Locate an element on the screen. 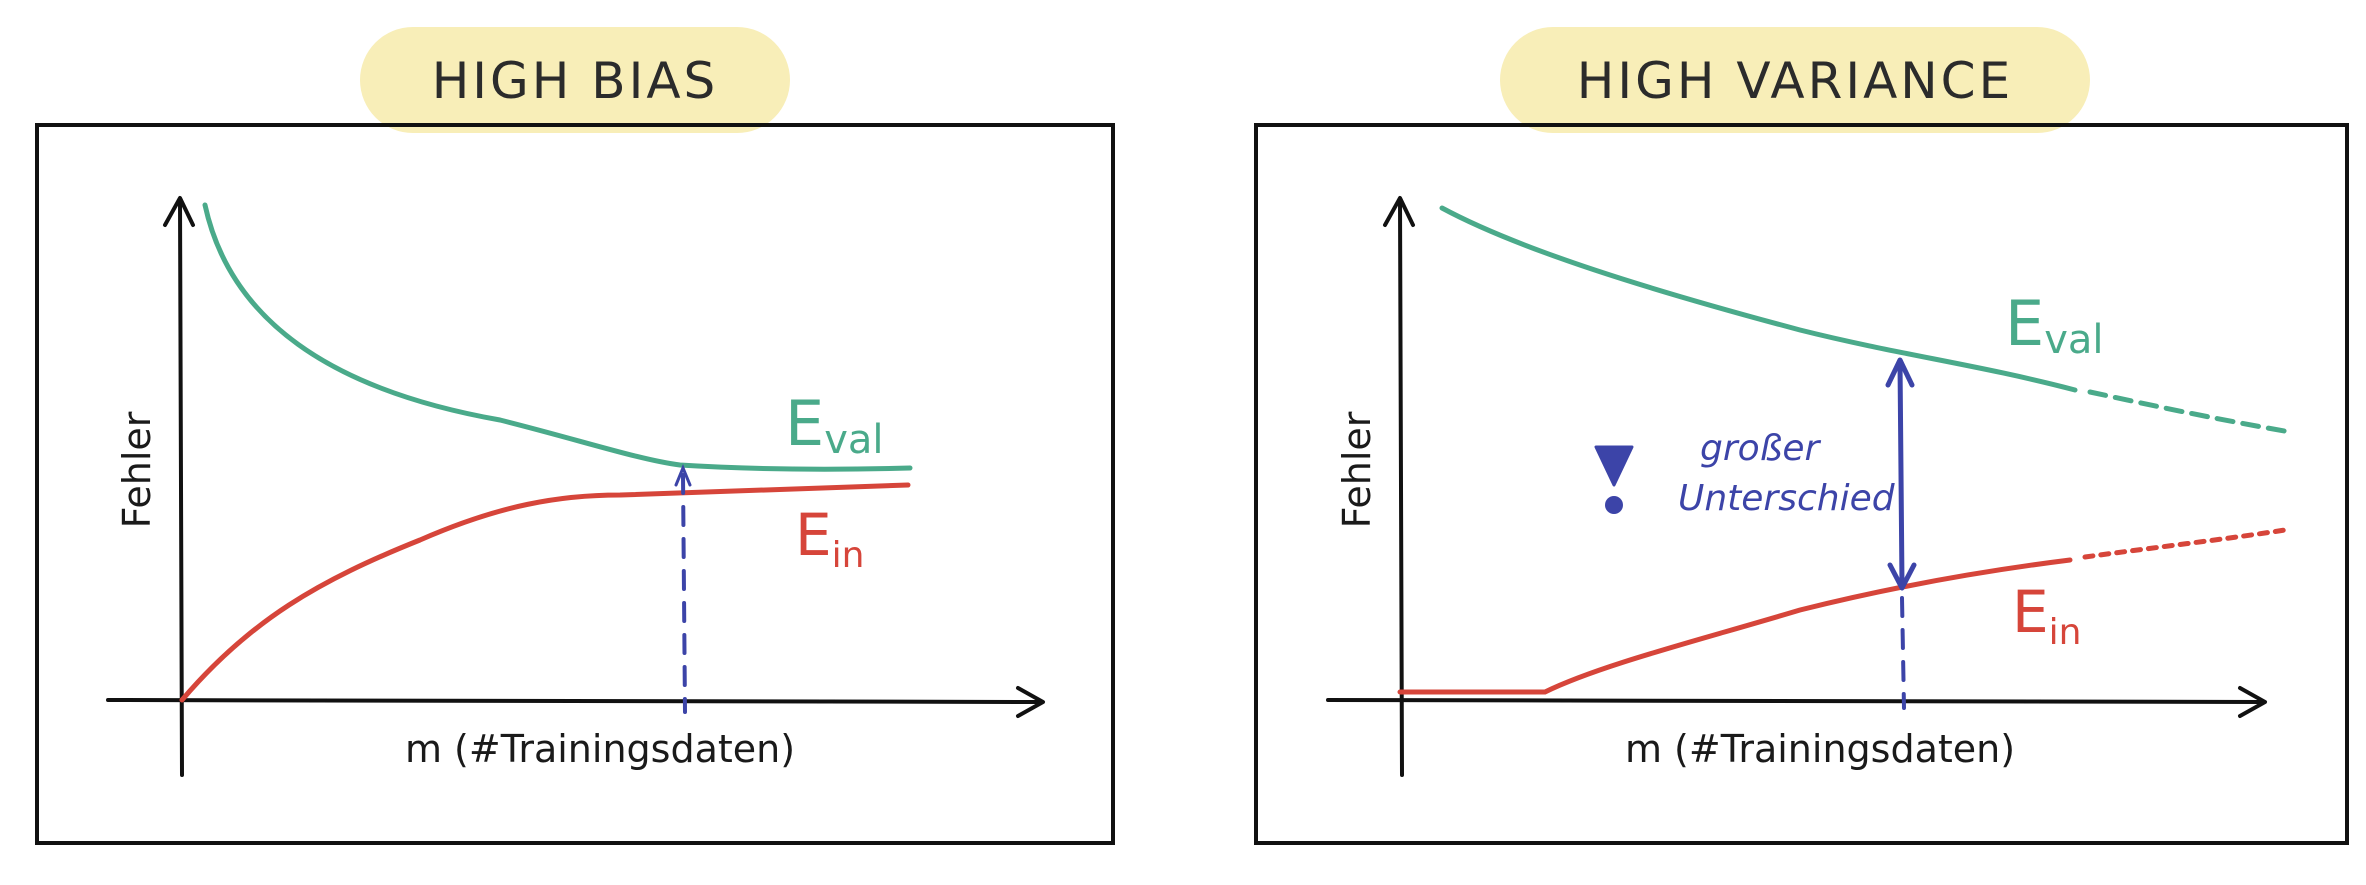  gap-dashed-line-high-variance is located at coordinates (1903, 653).